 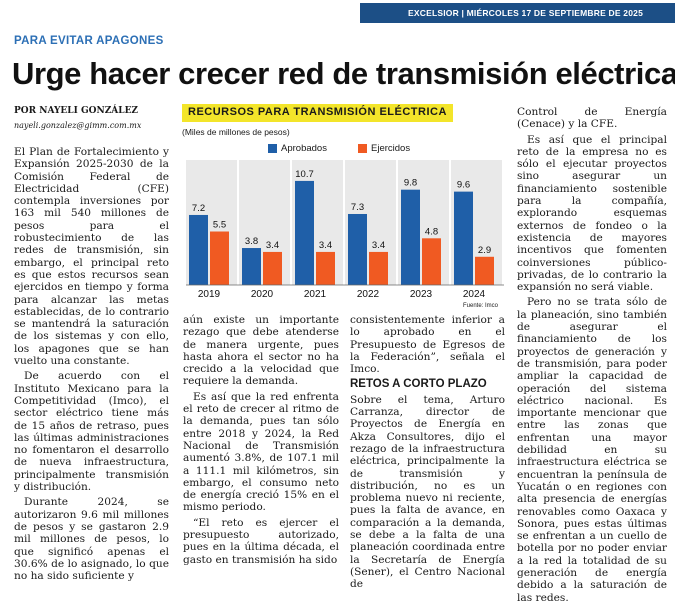 I want to click on data-label: 7.2, so click(x=198, y=208).